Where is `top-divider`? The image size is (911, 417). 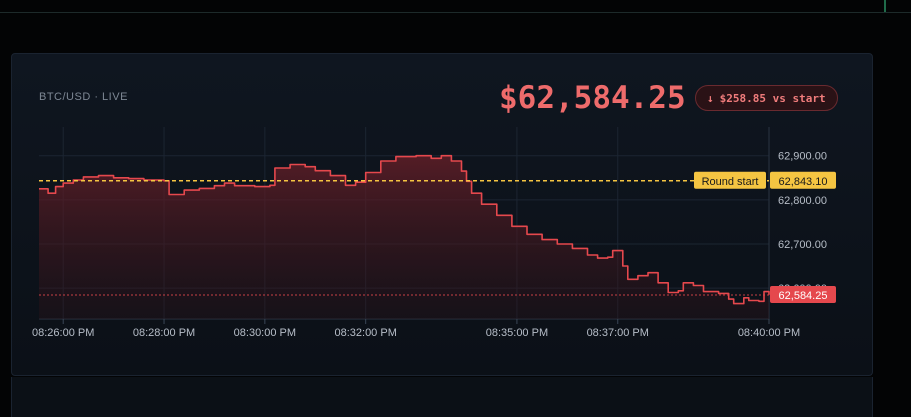 top-divider is located at coordinates (455, 12).